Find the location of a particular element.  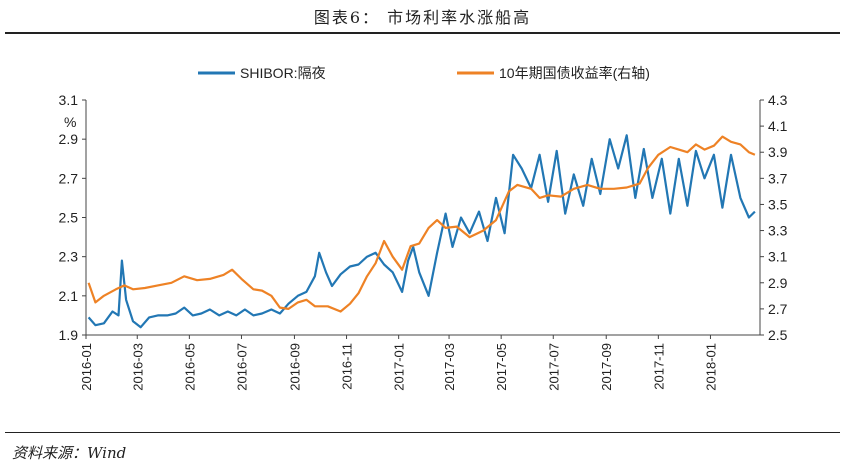

x-axis-tick-label: 2016-01 is located at coordinates (86, 367).